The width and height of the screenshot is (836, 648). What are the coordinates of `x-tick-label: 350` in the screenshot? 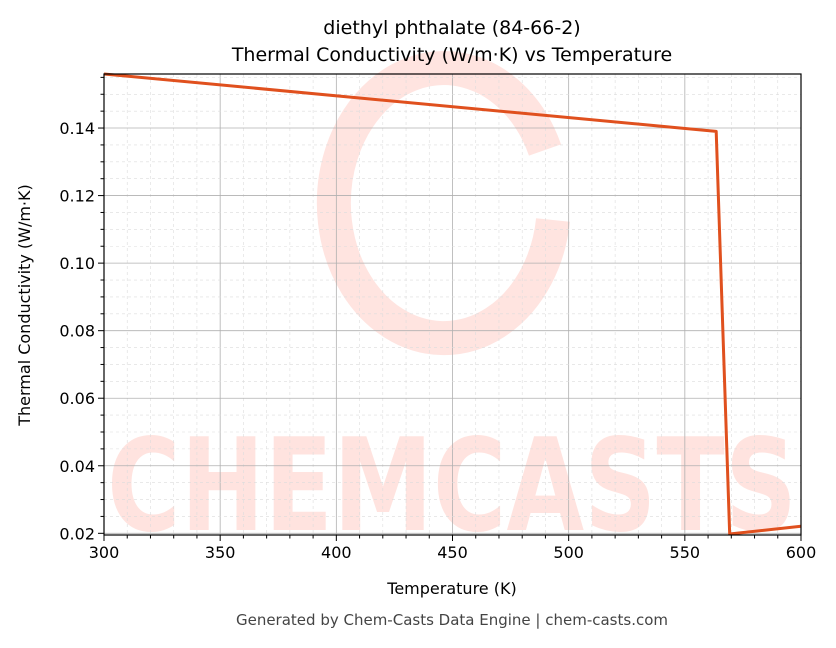 It's located at (220, 552).